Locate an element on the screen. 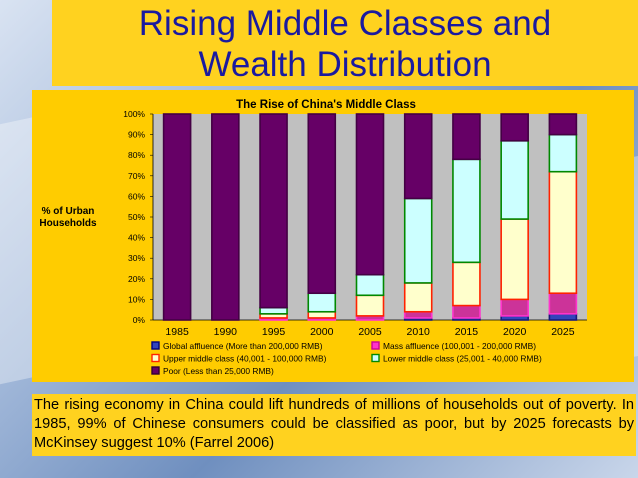 This screenshot has width=638, height=478. legend-label: Global affluence (More than 200,000 RMB) is located at coordinates (243, 346).